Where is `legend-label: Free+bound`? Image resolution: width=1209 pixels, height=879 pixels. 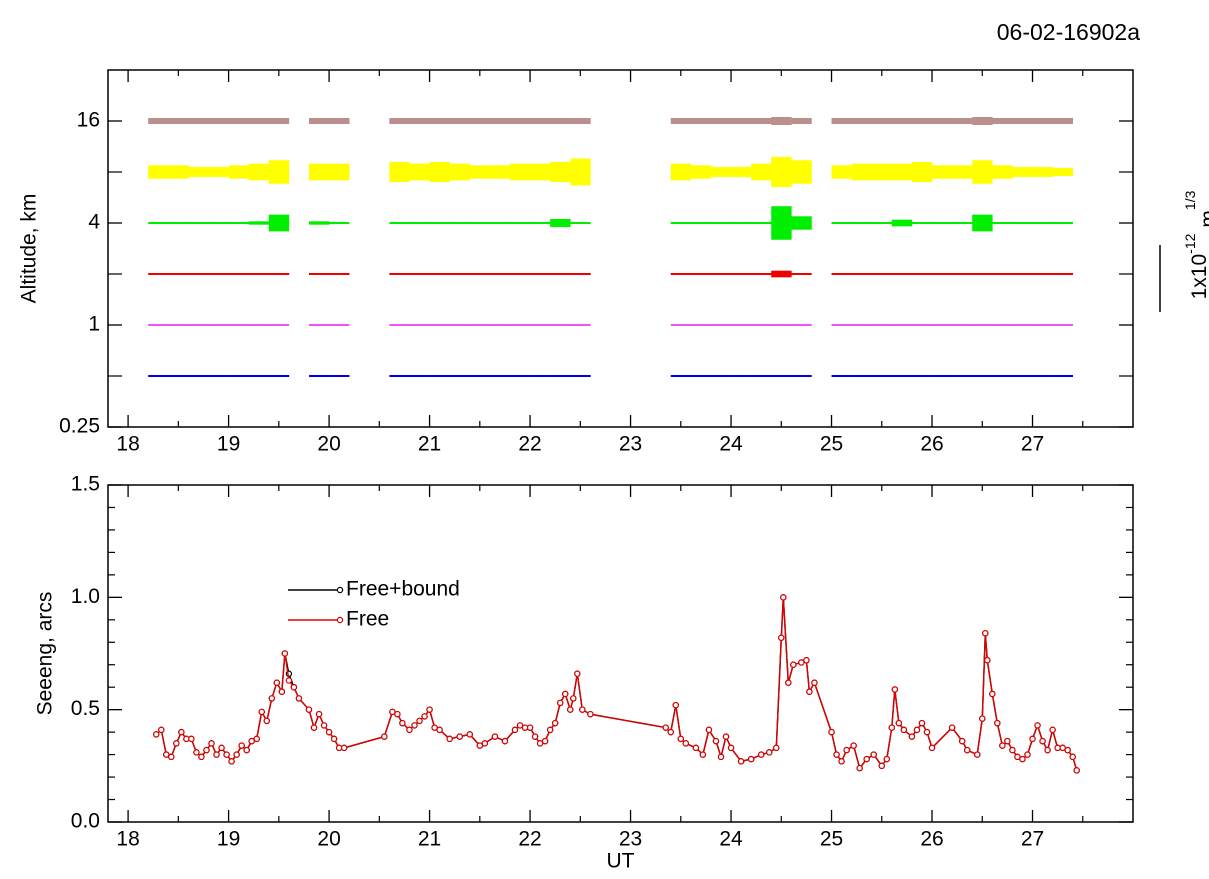
legend-label: Free+bound is located at coordinates (403, 589).